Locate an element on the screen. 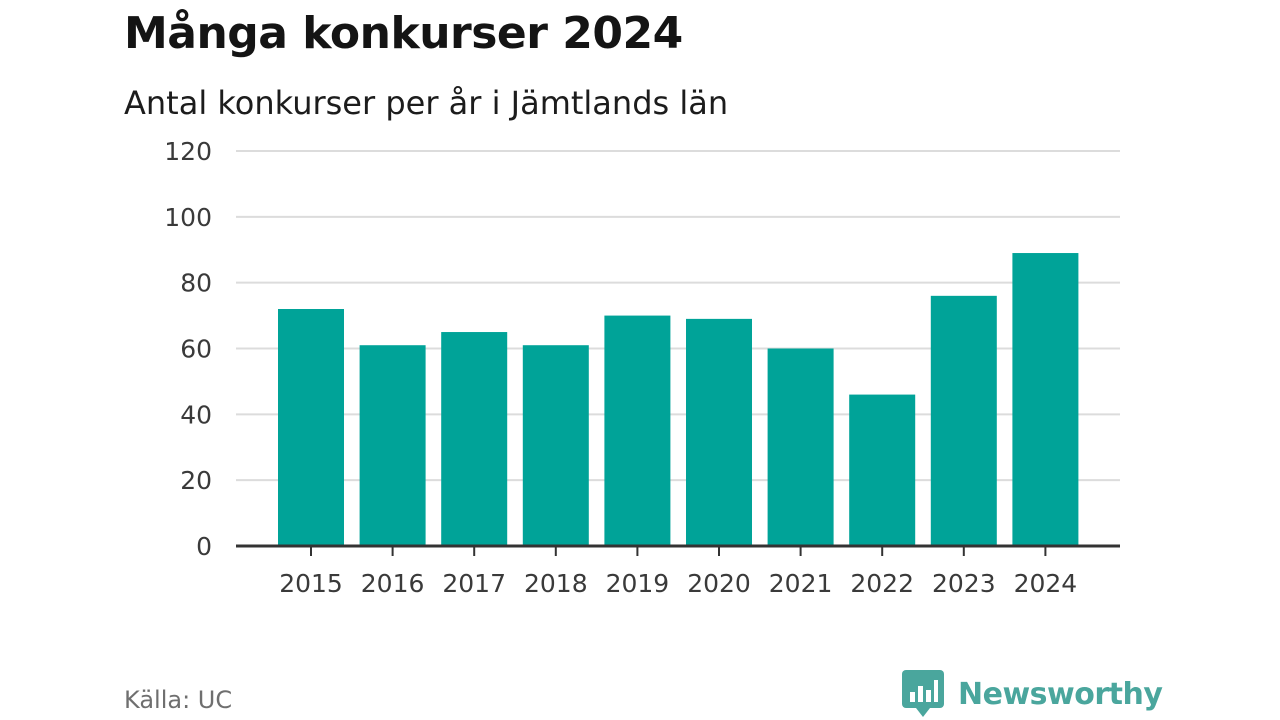 This screenshot has width=1280, height=720. x-tick-label: 2021 is located at coordinates (801, 583).